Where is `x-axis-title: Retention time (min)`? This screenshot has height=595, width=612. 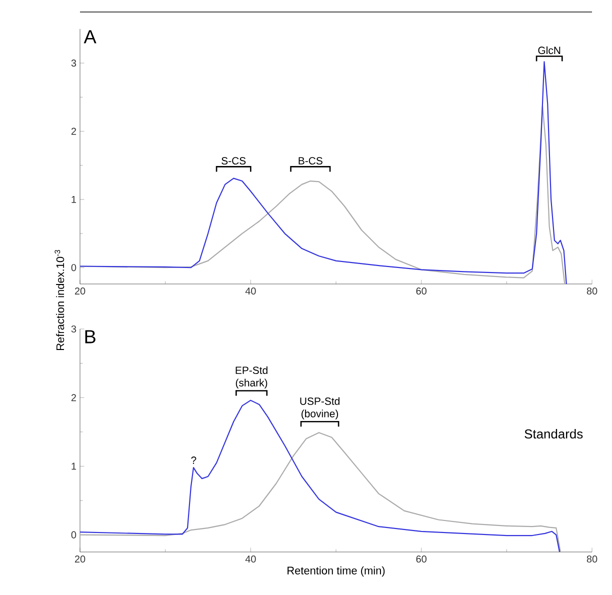
x-axis-title: Retention time (min) is located at coordinates (336, 571).